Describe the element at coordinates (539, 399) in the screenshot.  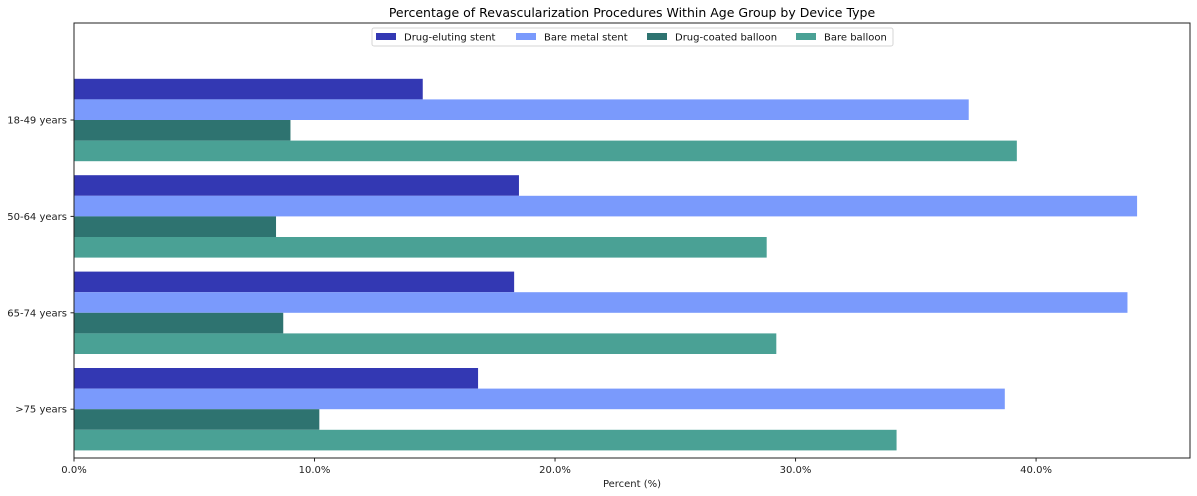
I see `bar-bare-metal-stent-75-years` at that location.